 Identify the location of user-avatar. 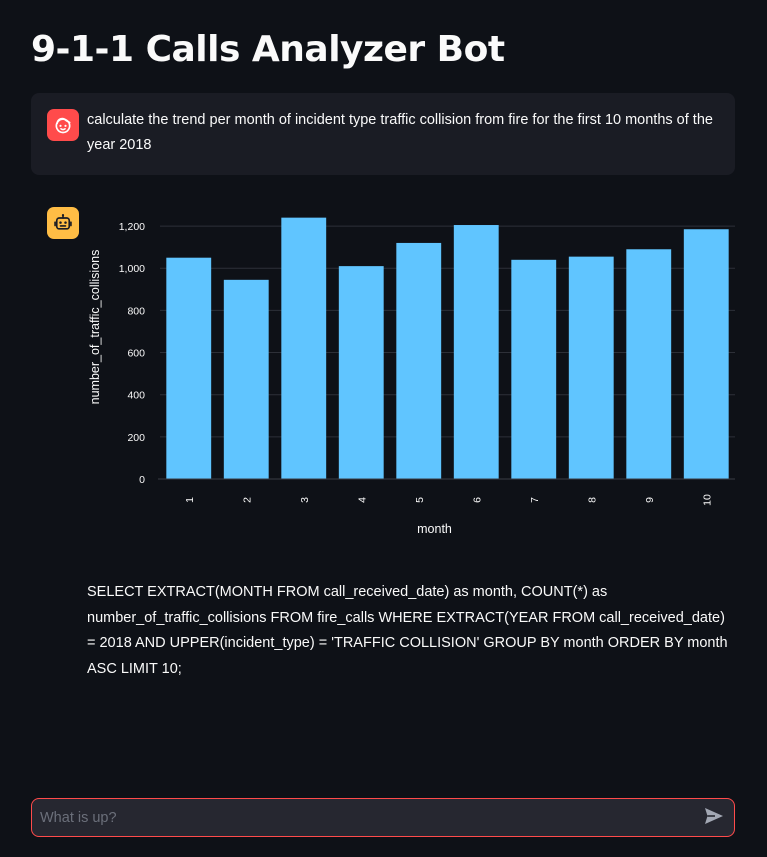
(63, 125).